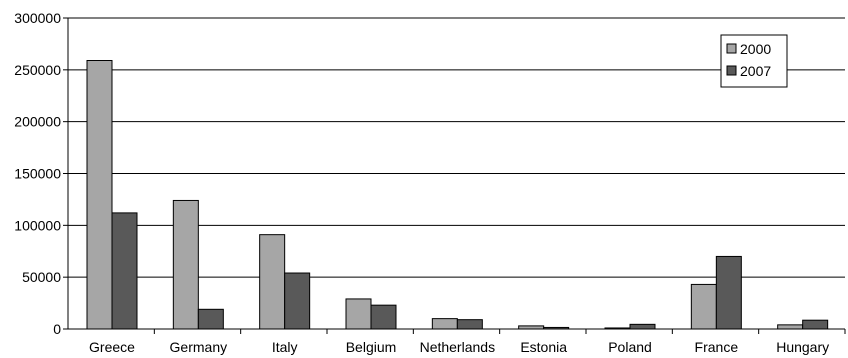  I want to click on y-tick-label: 200000, so click(37, 122).